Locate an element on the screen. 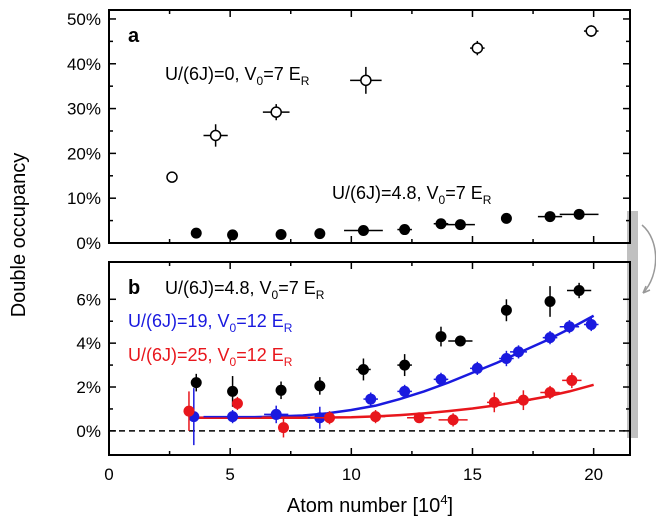 The width and height of the screenshot is (656, 524). panel-b-annotation-blue: U/(6J)=19, V0=12 ER is located at coordinates (210, 323).